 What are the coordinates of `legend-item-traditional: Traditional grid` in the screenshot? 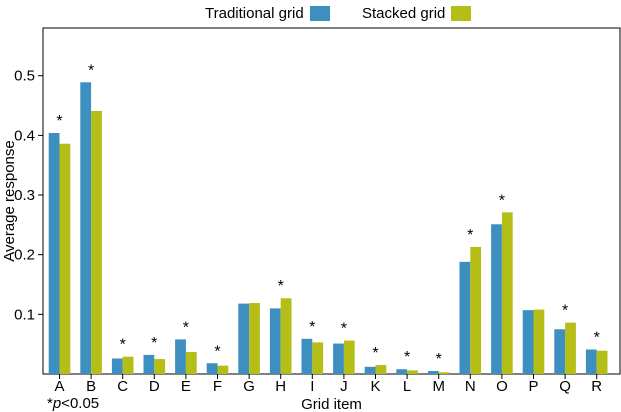 It's located at (267, 13).